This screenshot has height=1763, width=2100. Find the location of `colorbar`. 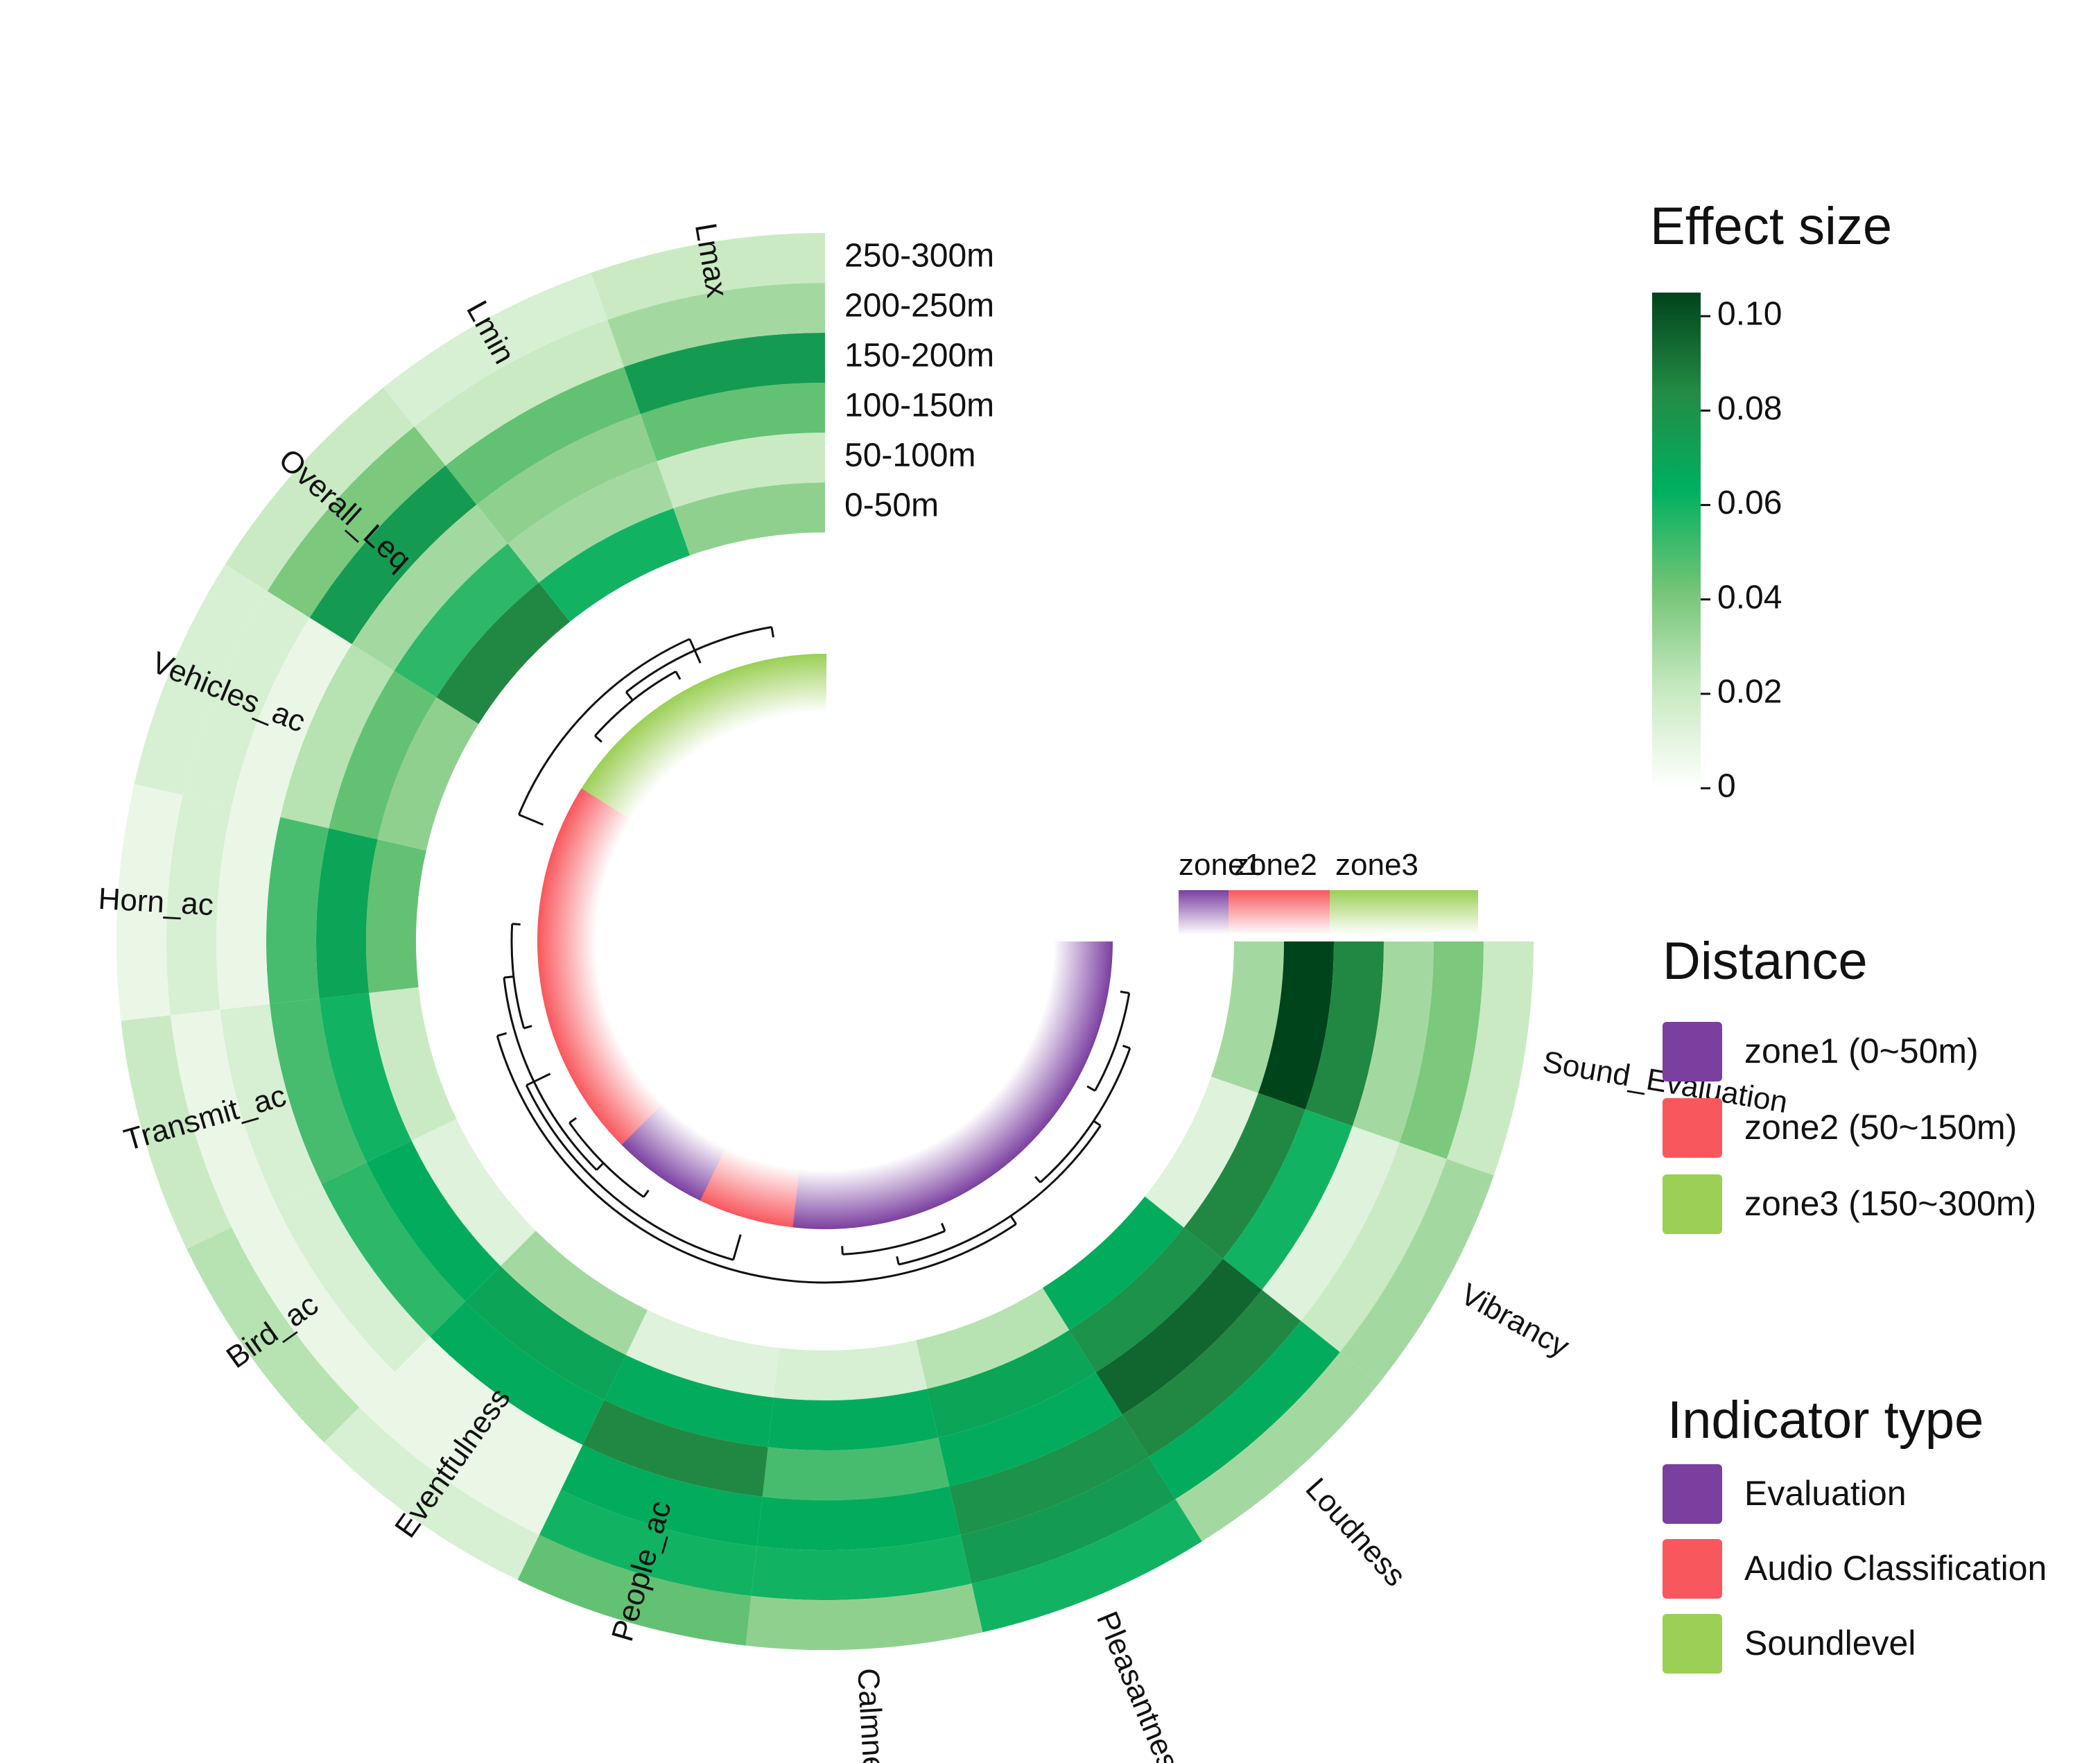

colorbar is located at coordinates (1676, 540).